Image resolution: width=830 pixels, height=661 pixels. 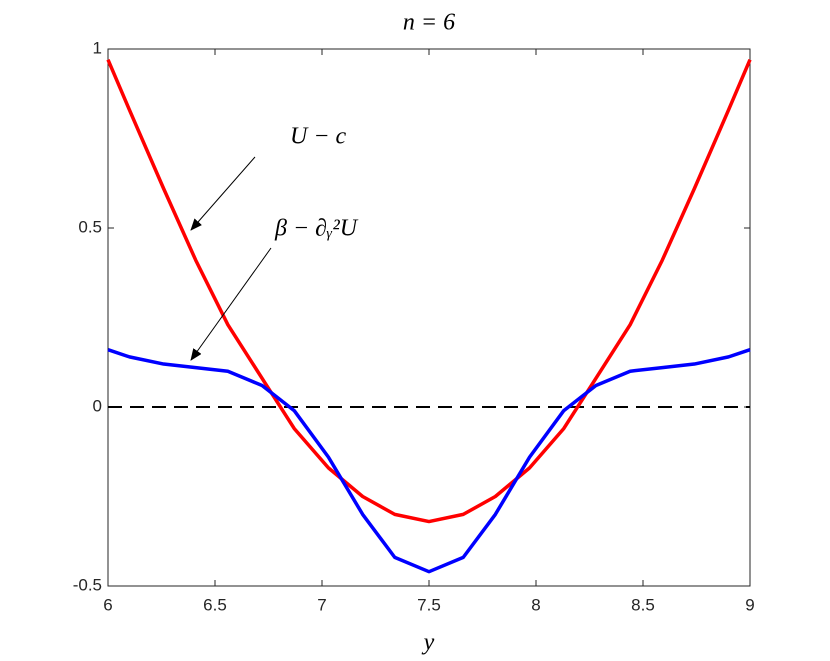 What do you see at coordinates (535, 604) in the screenshot?
I see `x-tick-label: 8` at bounding box center [535, 604].